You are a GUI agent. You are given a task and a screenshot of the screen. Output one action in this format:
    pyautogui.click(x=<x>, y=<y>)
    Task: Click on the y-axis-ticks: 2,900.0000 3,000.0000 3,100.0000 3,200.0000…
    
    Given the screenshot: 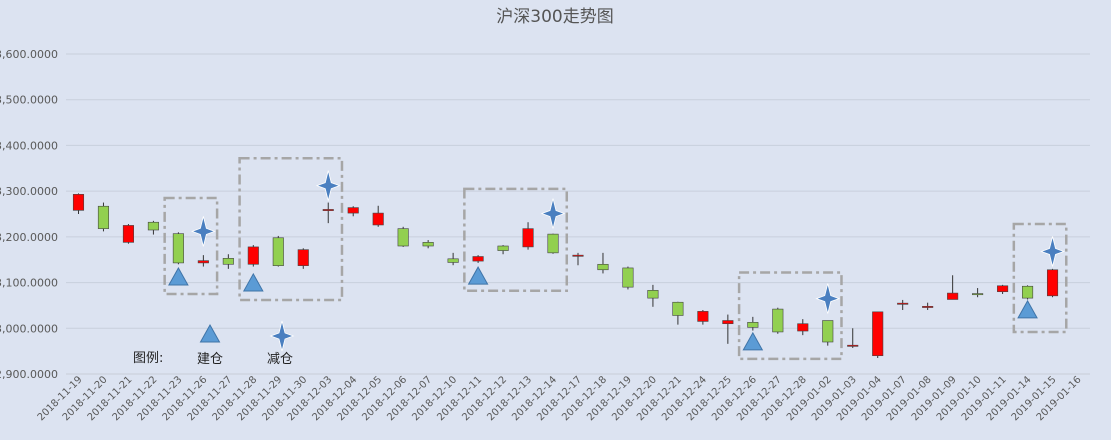 What is the action you would take?
    pyautogui.click(x=29, y=214)
    